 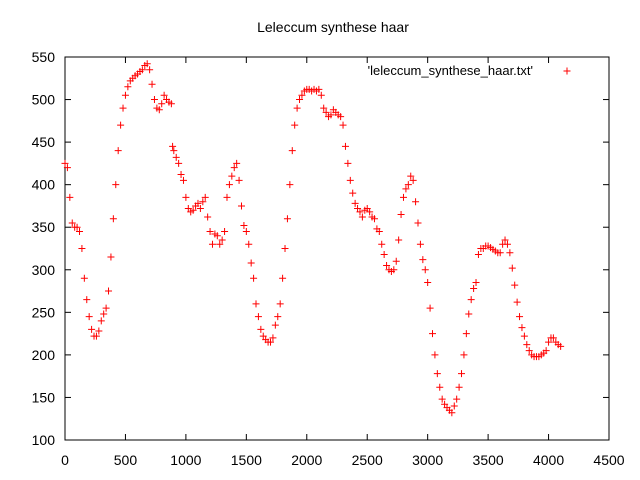 What do you see at coordinates (44, 142) in the screenshot?
I see `y-tick-label: 450` at bounding box center [44, 142].